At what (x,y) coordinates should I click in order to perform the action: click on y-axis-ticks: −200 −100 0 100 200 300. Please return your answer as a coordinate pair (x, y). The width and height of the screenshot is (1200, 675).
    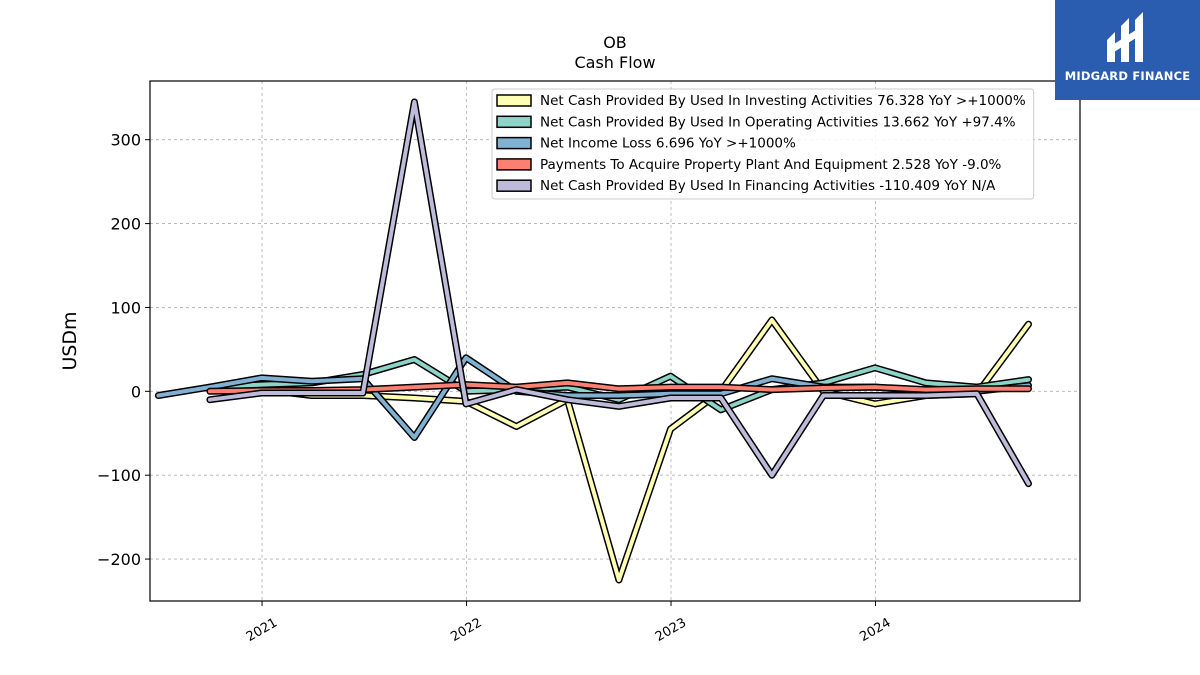
    Looking at the image, I should click on (123, 350).